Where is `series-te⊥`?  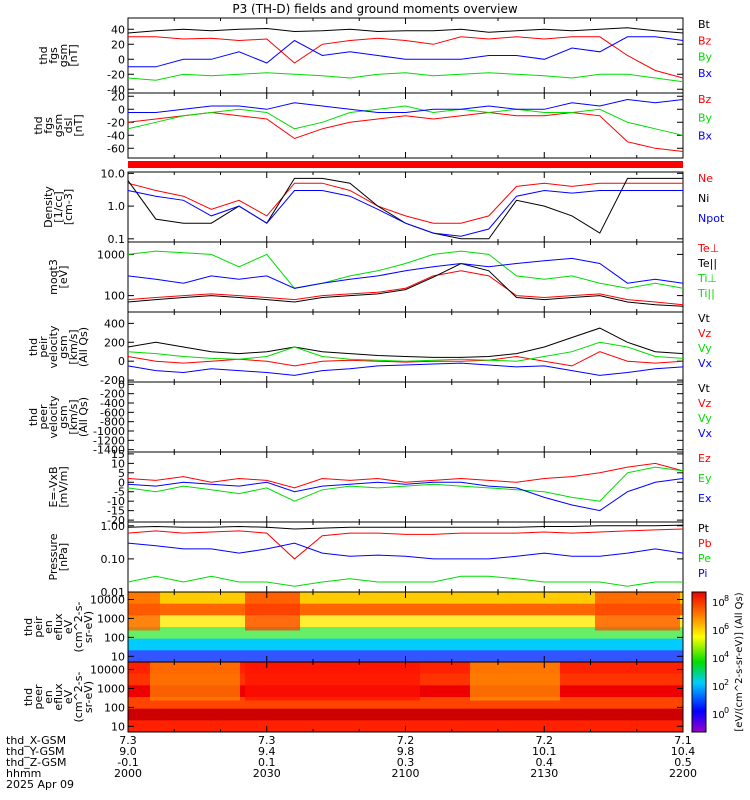
series-te⊥ is located at coordinates (405, 288).